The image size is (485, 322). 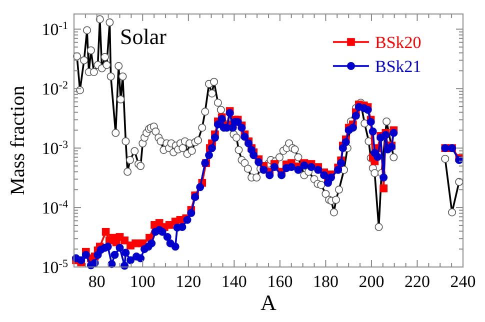 What do you see at coordinates (234, 281) in the screenshot?
I see `x-tick-label: 140` at bounding box center [234, 281].